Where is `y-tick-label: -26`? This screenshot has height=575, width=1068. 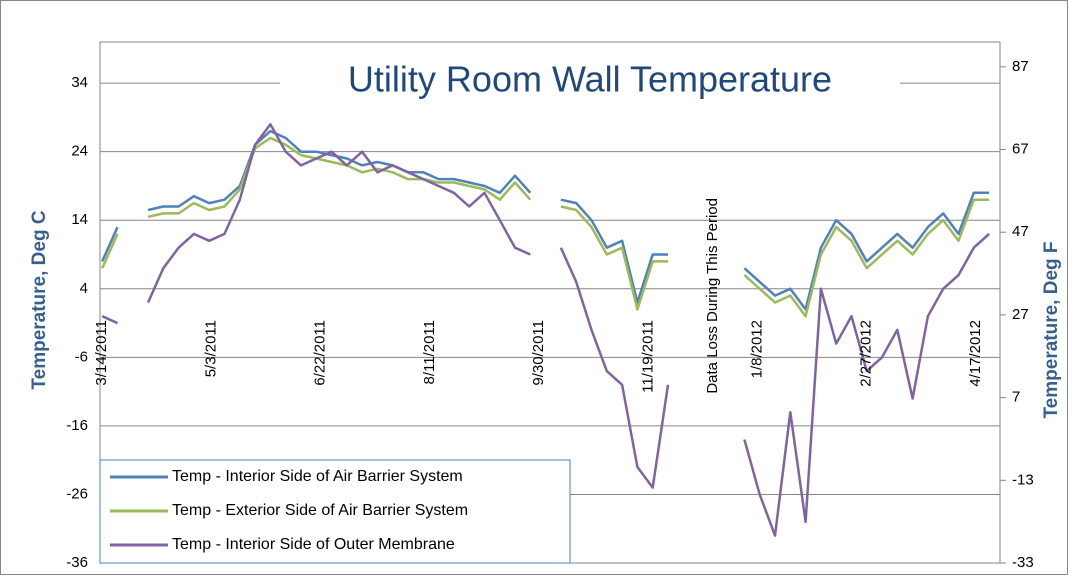
y-tick-label: -26 is located at coordinates (77, 493).